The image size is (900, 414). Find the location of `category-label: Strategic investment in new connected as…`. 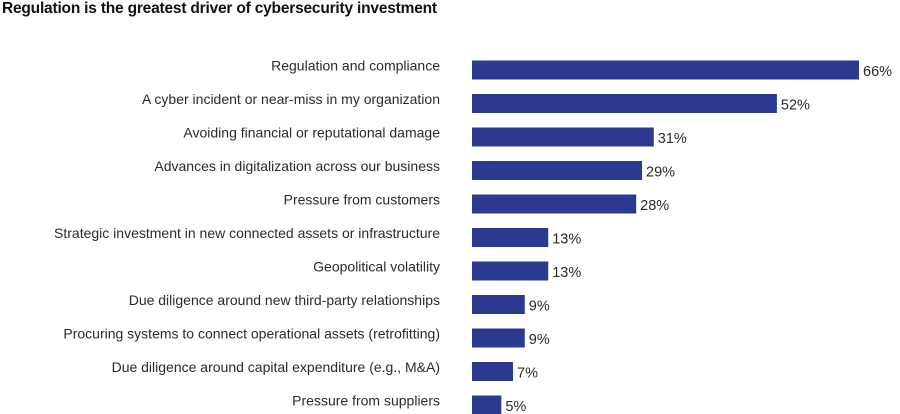

category-label: Strategic investment in new connected as… is located at coordinates (247, 233).